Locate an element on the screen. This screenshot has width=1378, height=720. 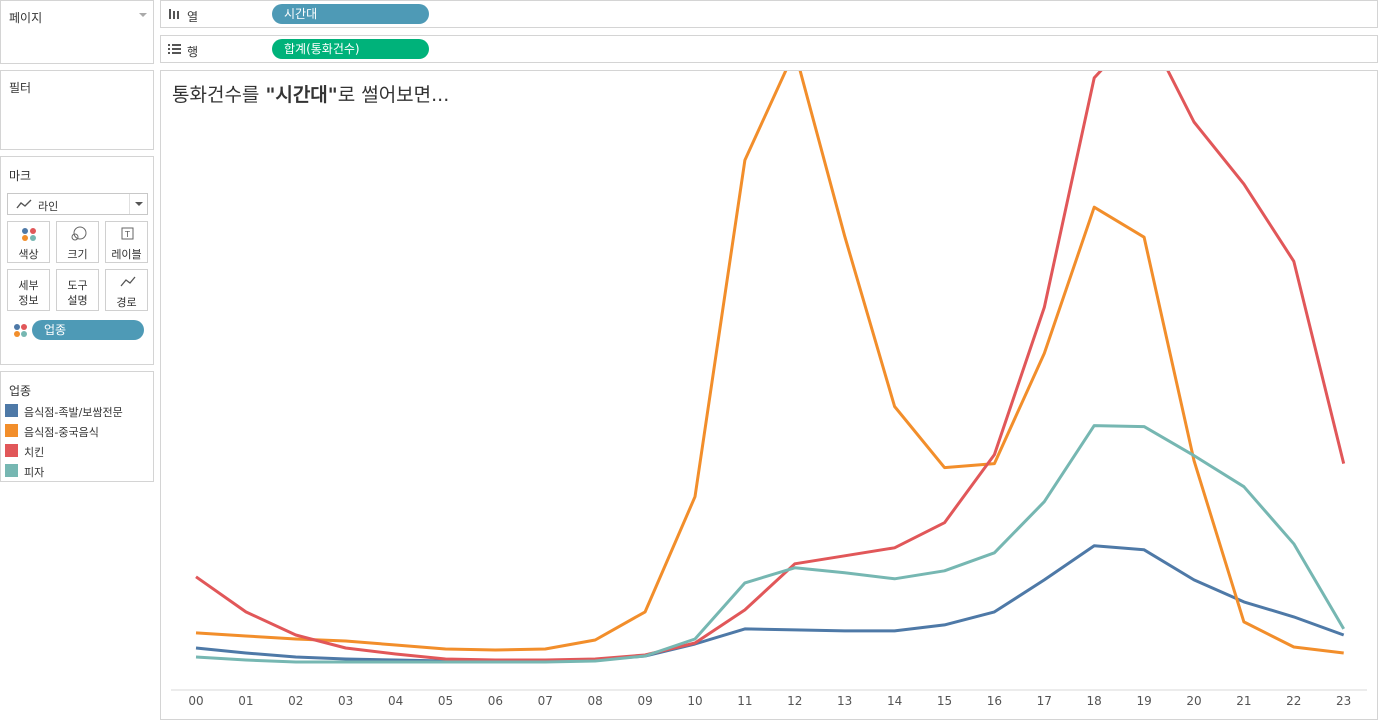
series-line is located at coordinates (770, 603).